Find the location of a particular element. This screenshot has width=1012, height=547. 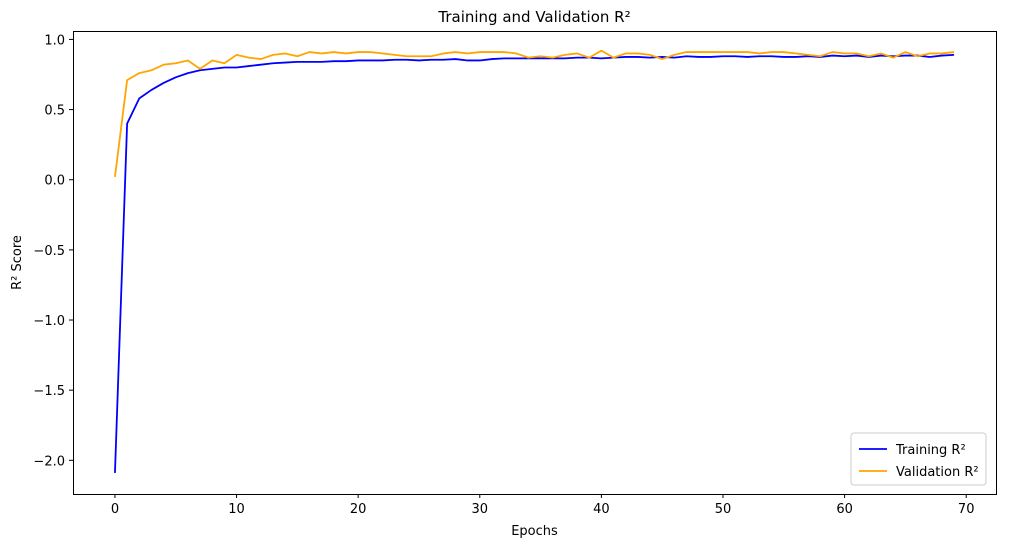

x-tick-label: 0 is located at coordinates (115, 509).